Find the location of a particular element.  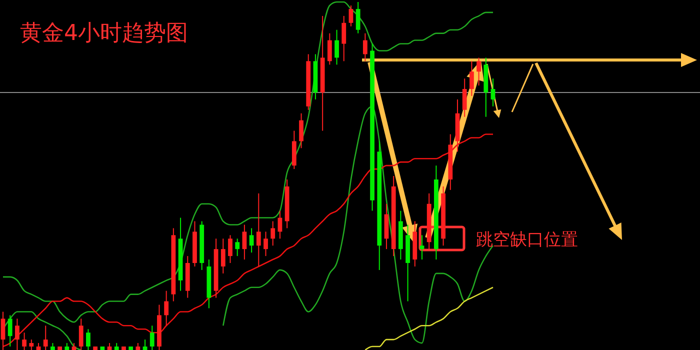

annotation: 跳空缺口位置 is located at coordinates (527, 240).